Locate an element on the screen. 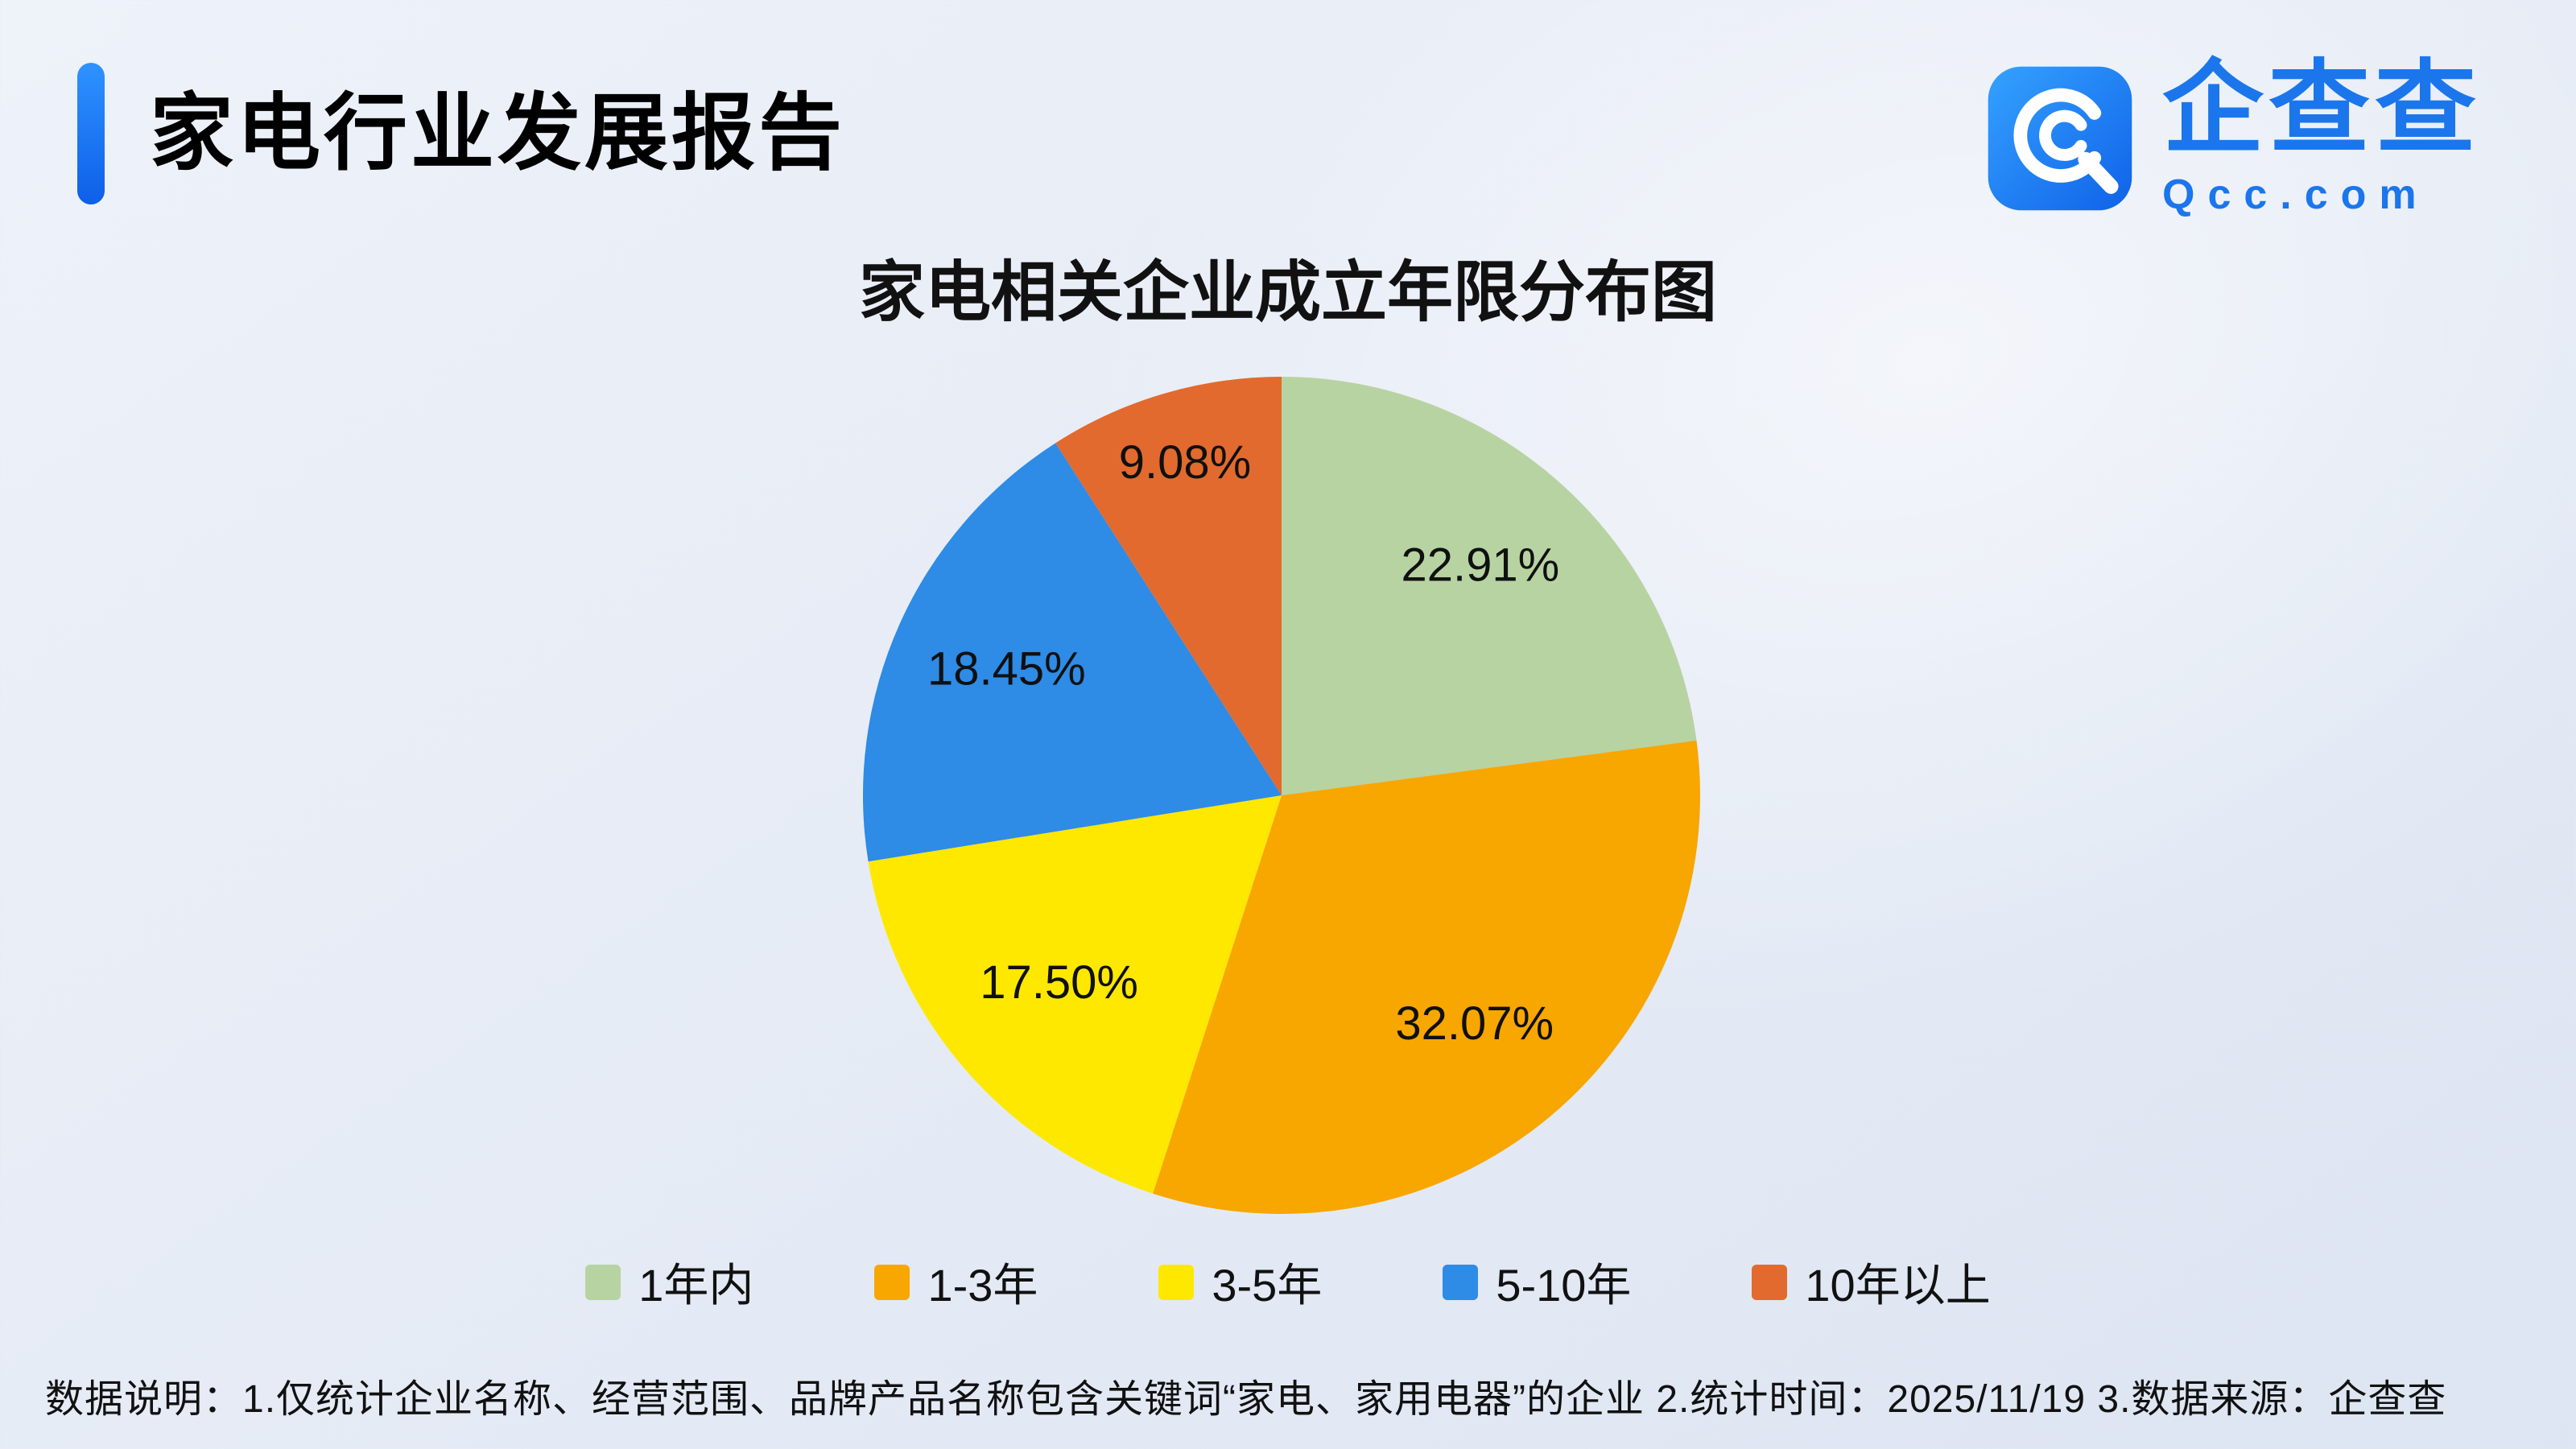 Image resolution: width=2576 pixels, height=1449 pixels. chart-title: 家电相关企业成立年限分布图 is located at coordinates (1287, 292).